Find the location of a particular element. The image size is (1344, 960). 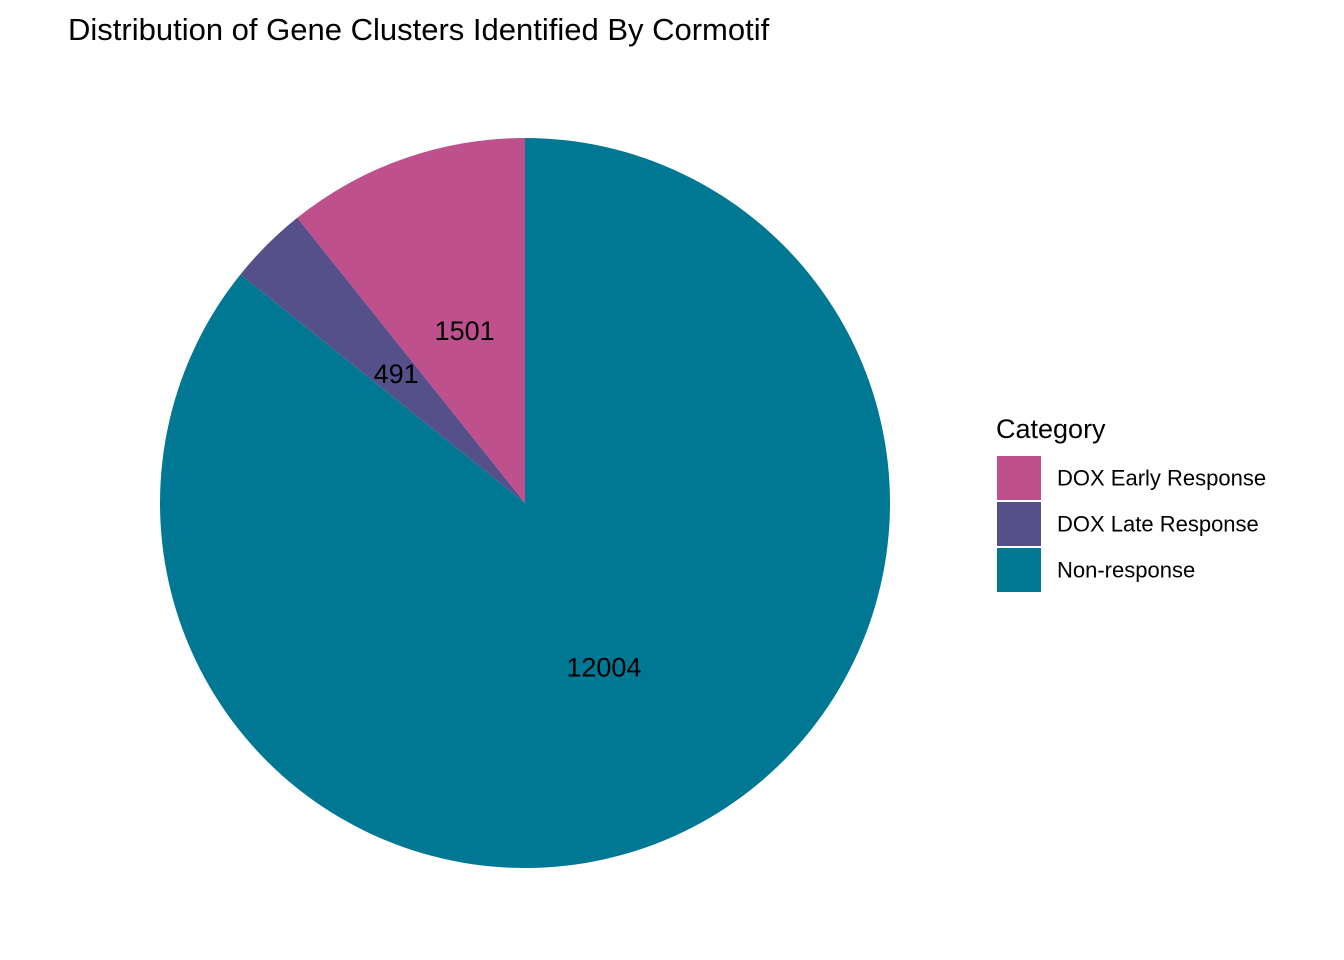

pie-slice-dox-early-response is located at coordinates (411, 320).